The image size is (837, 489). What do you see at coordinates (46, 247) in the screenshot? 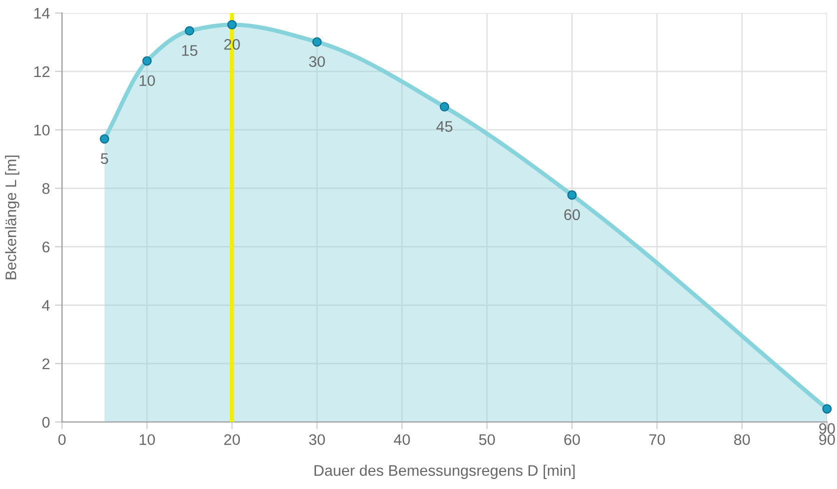
I see `y-tick-label: 6` at bounding box center [46, 247].